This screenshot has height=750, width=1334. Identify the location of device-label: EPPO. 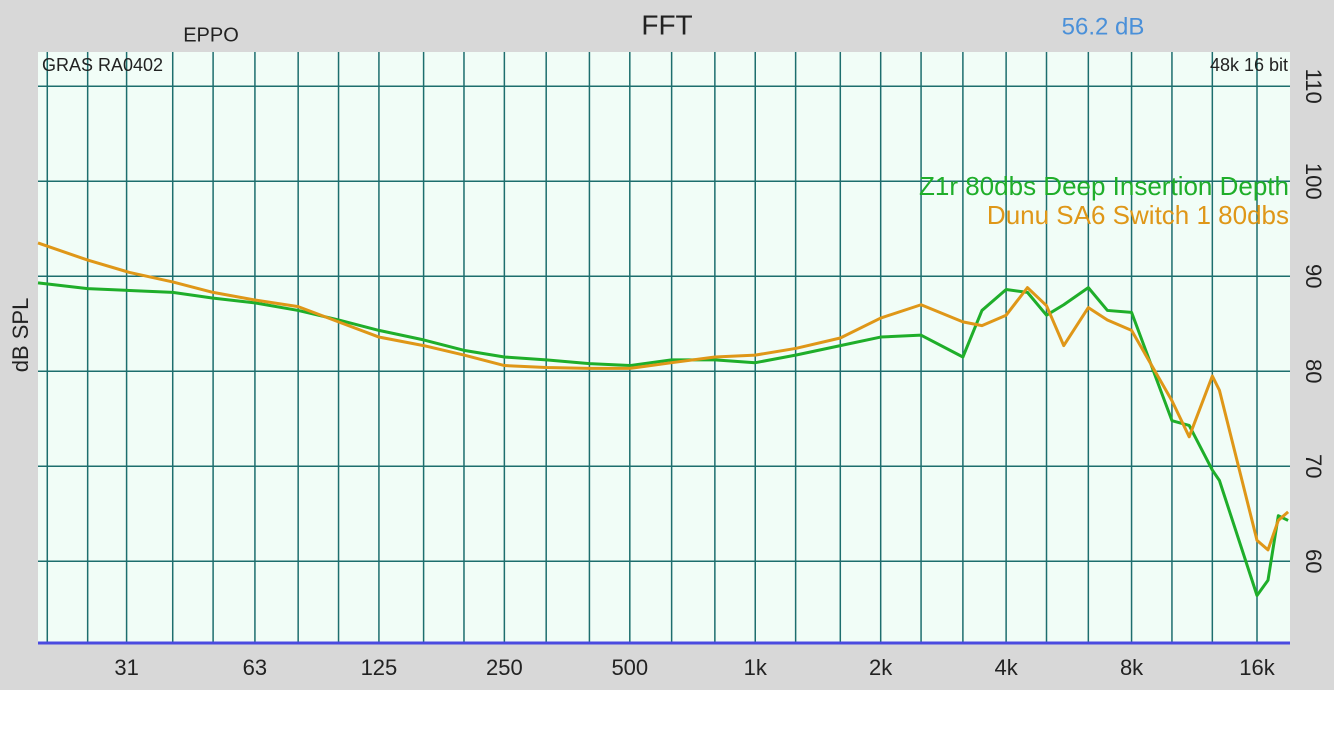
(211, 35).